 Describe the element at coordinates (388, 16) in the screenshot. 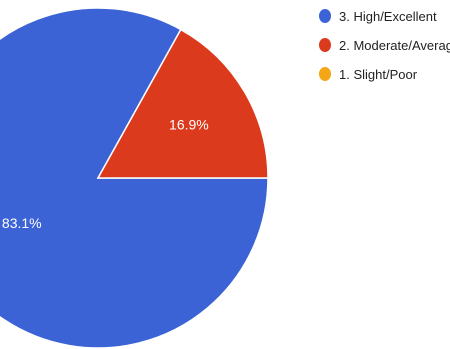

I see `legend-label-1: 3. High/Excellent` at that location.